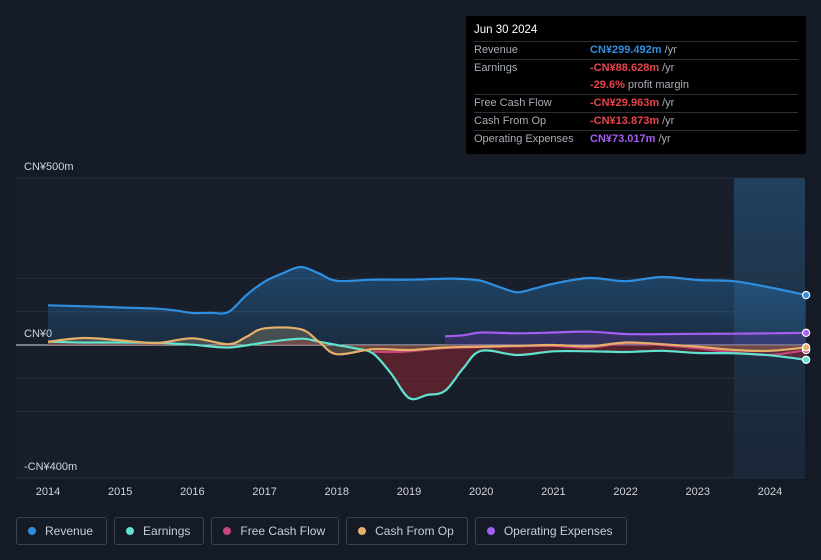 This screenshot has width=821, height=560. I want to click on x-axis-label: 2024, so click(770, 492).